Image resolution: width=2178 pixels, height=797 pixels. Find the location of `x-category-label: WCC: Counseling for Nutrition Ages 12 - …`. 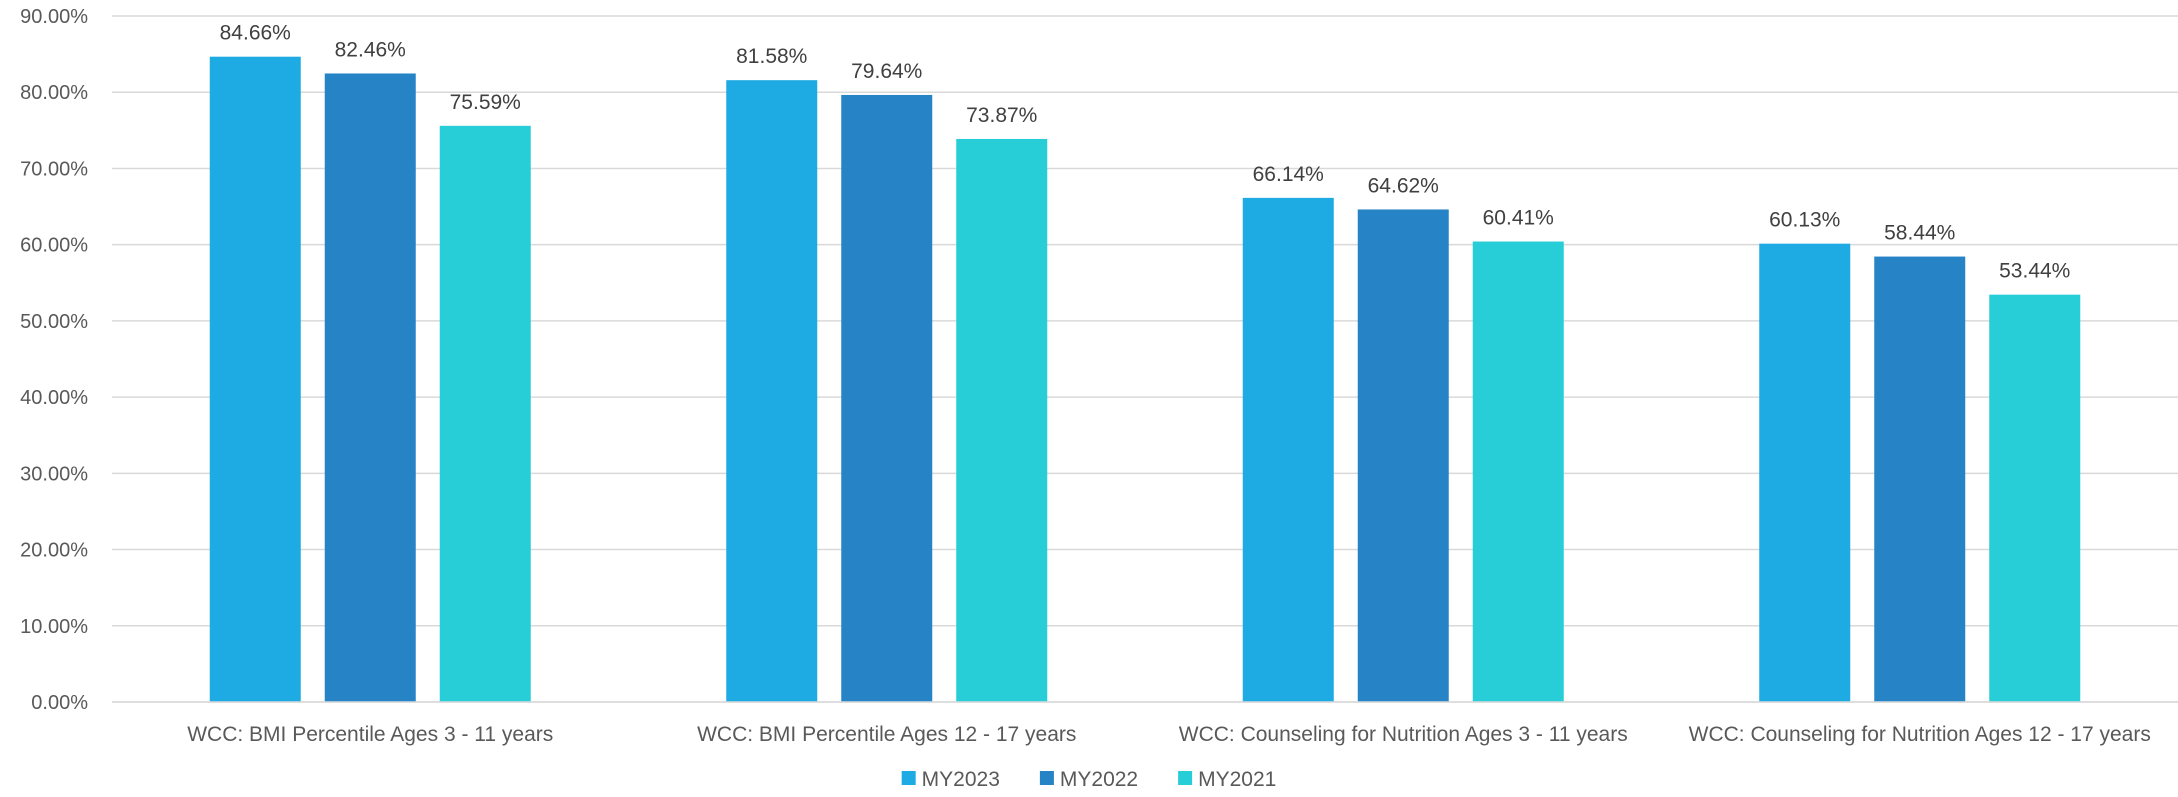

x-category-label: WCC: Counseling for Nutrition Ages 12 - … is located at coordinates (1920, 734).